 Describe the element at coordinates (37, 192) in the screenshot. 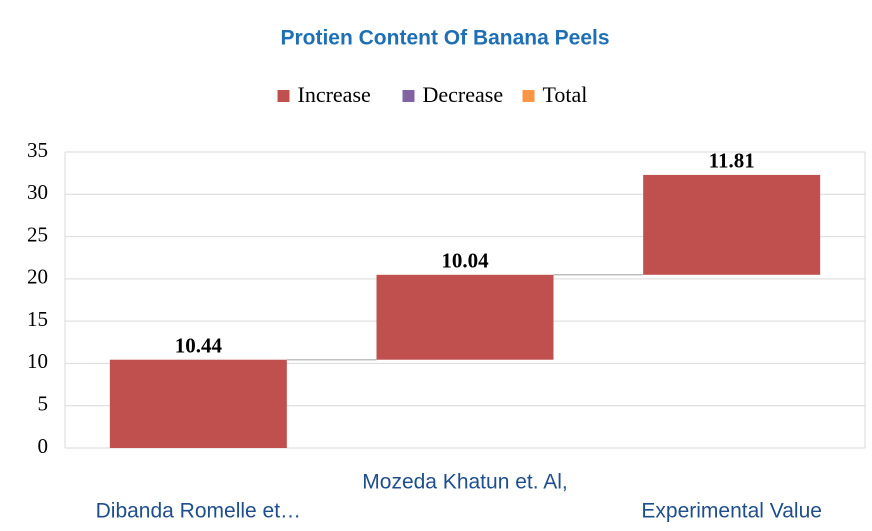

I see `y-tick-label: 30` at that location.